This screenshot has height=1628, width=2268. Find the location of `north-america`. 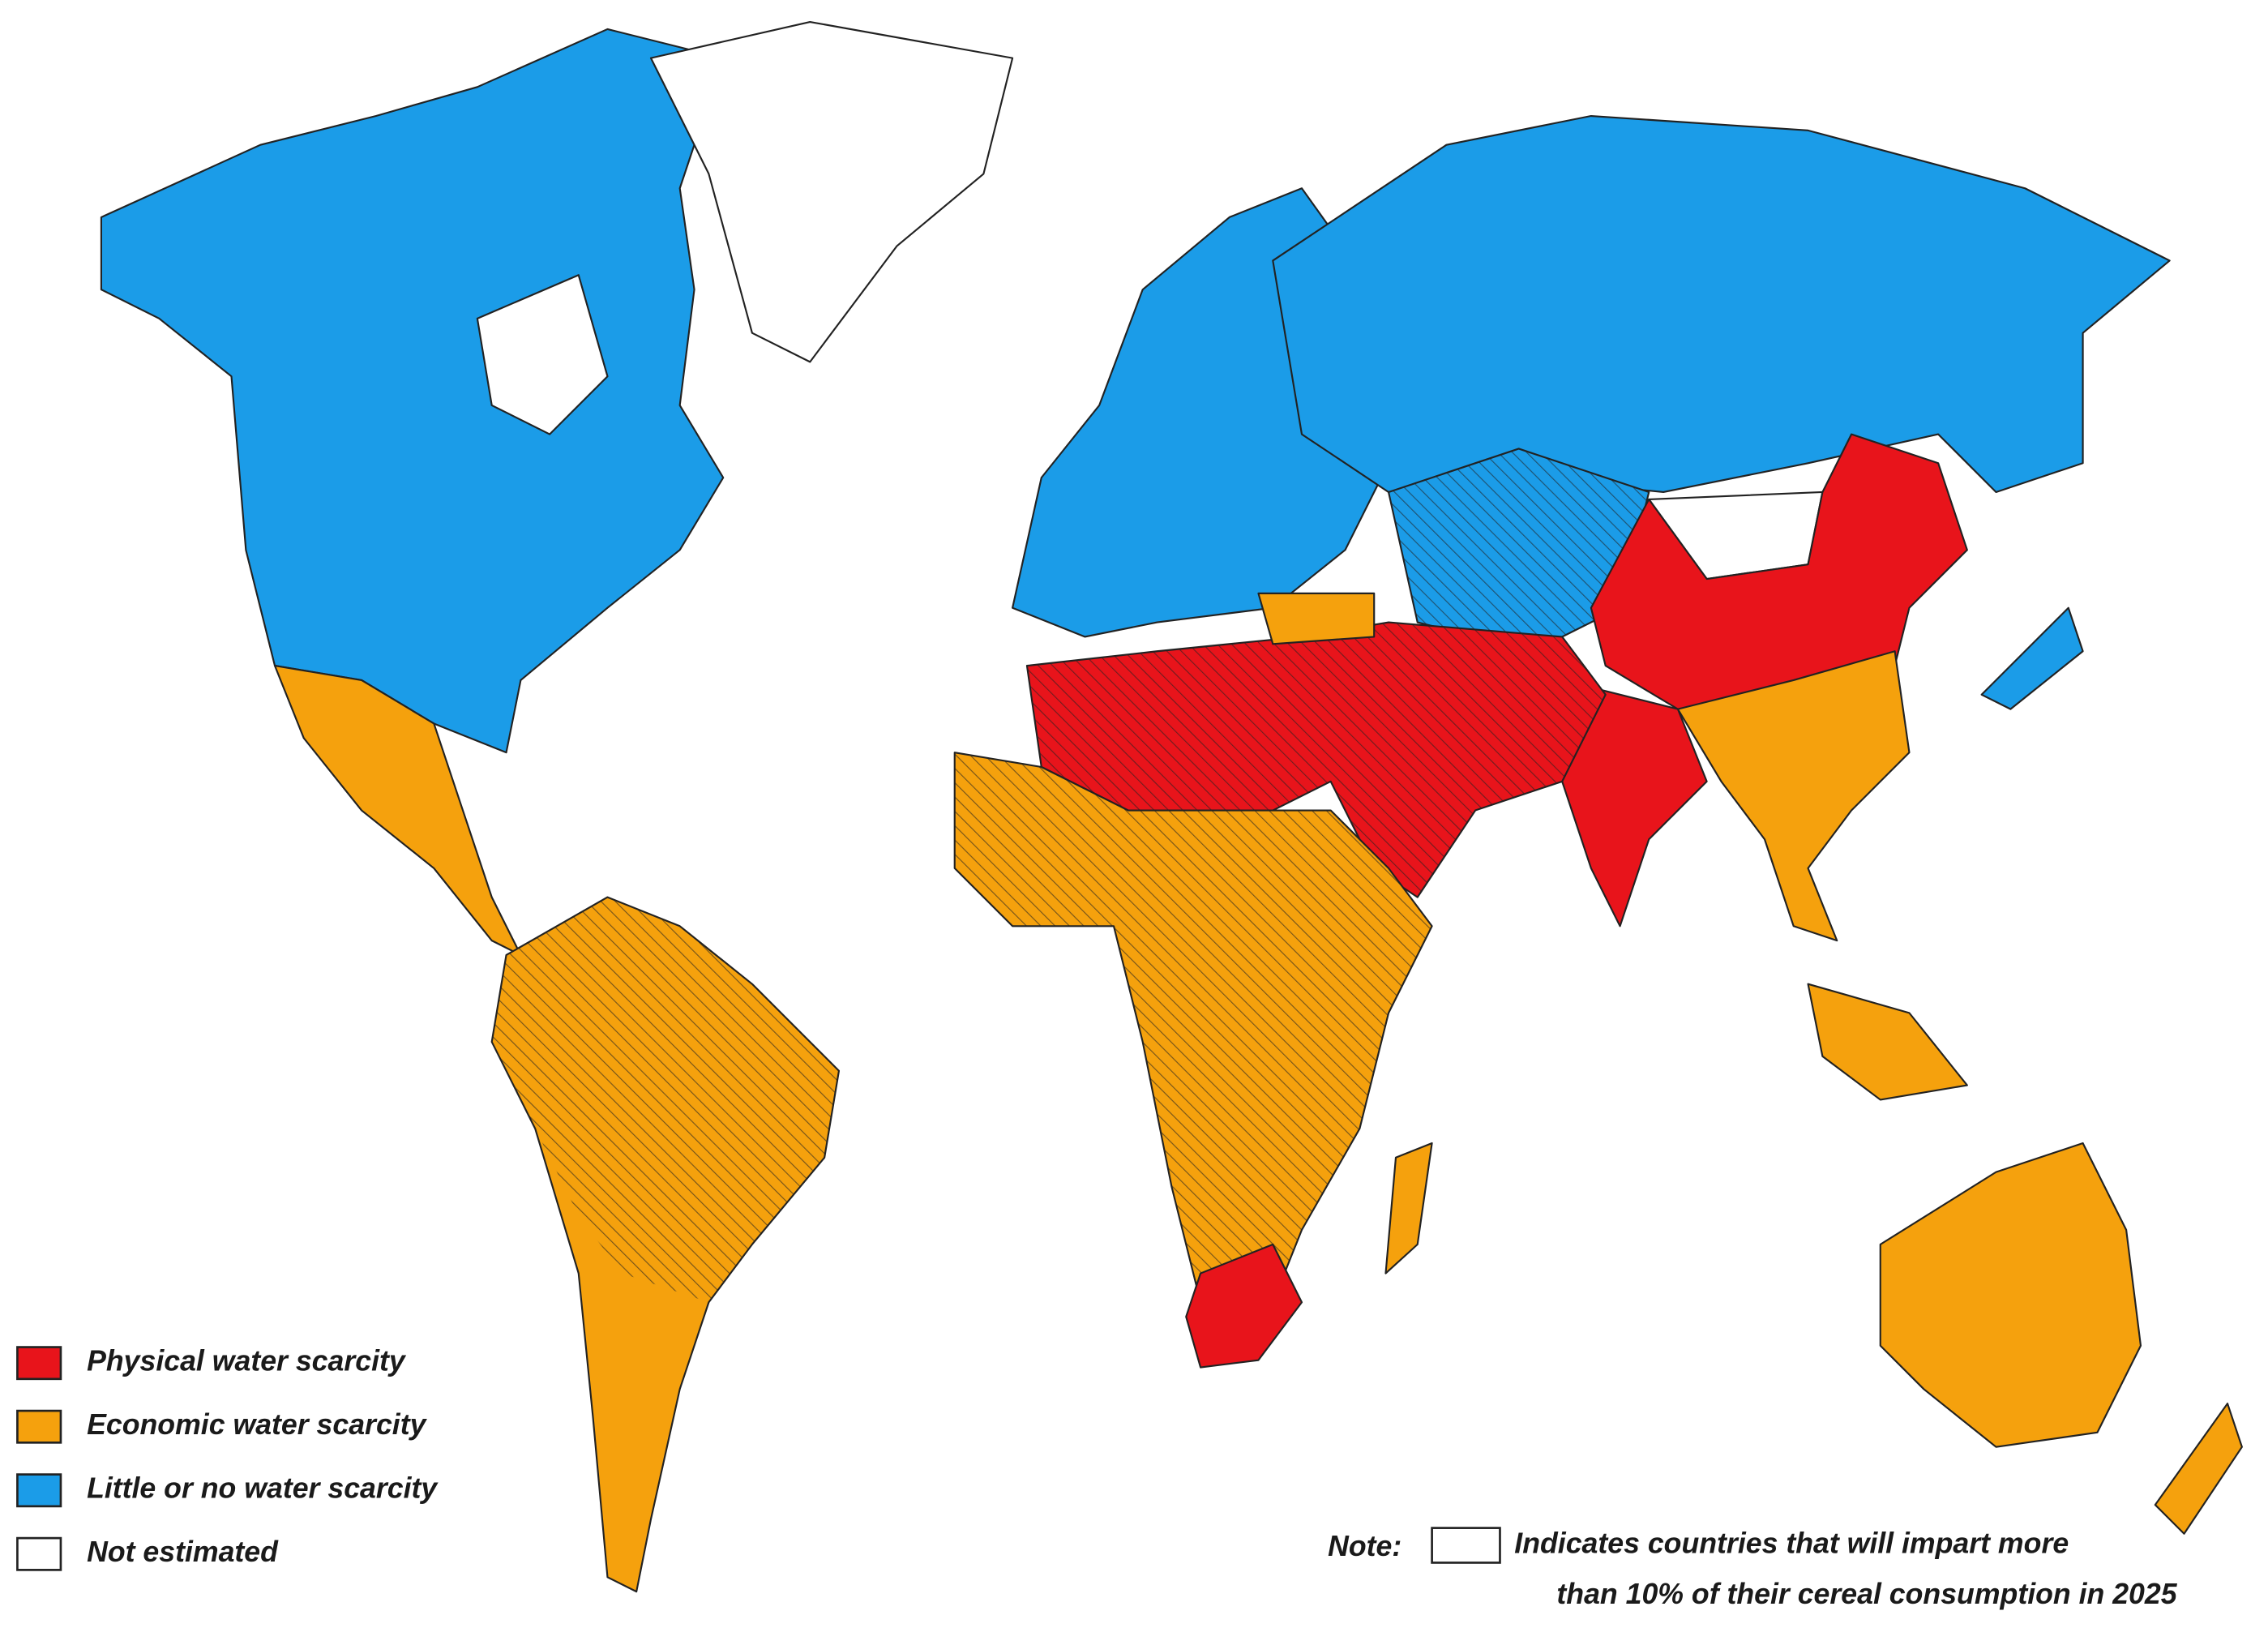

north-america is located at coordinates (412, 391).